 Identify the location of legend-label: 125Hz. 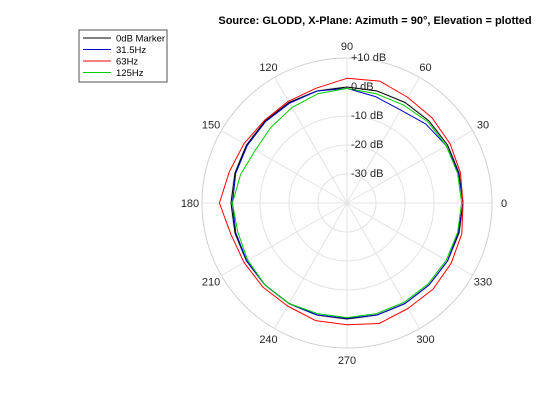
(130, 73).